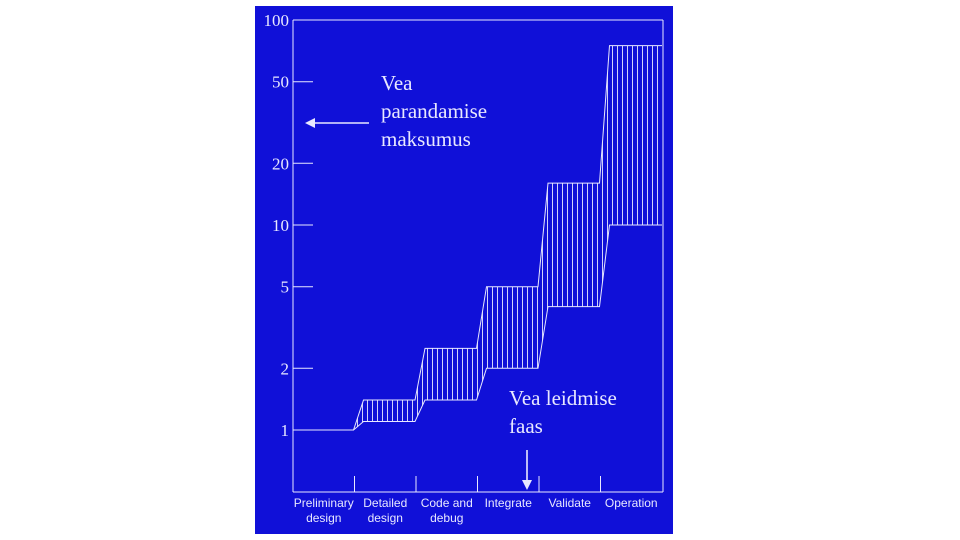 This screenshot has height=540, width=960. What do you see at coordinates (477, 327) in the screenshot?
I see `lower-cost-line` at bounding box center [477, 327].